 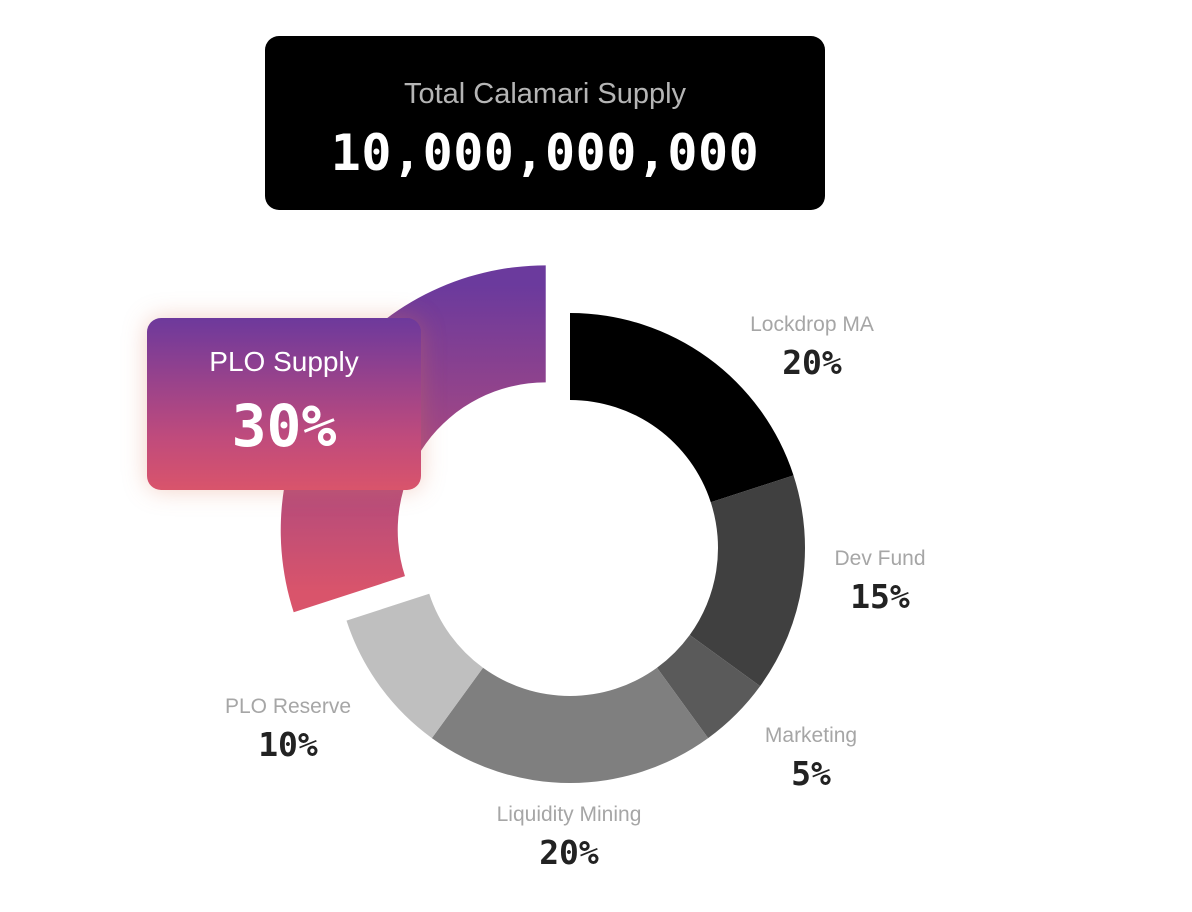 I want to click on label-marketing: Marketing 5%, so click(x=811, y=758).